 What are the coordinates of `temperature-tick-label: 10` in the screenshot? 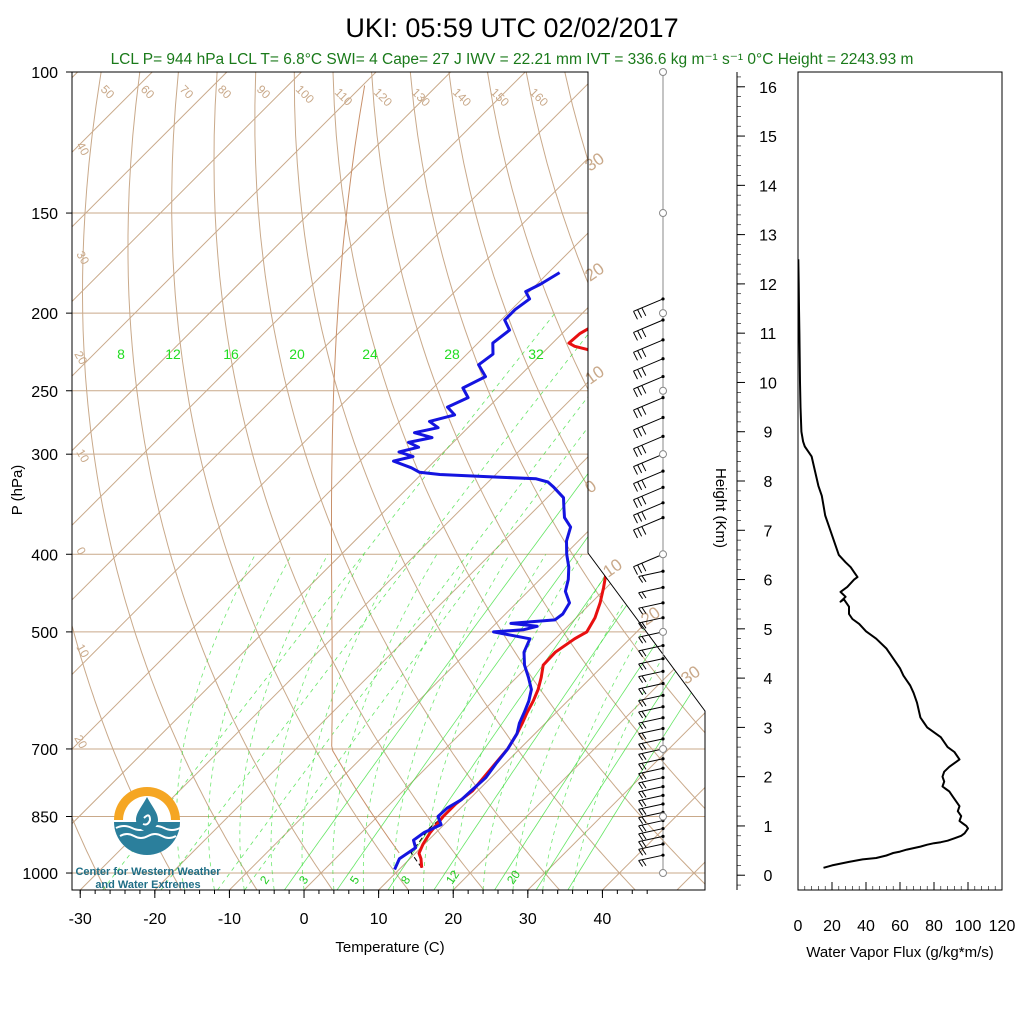 It's located at (379, 919).